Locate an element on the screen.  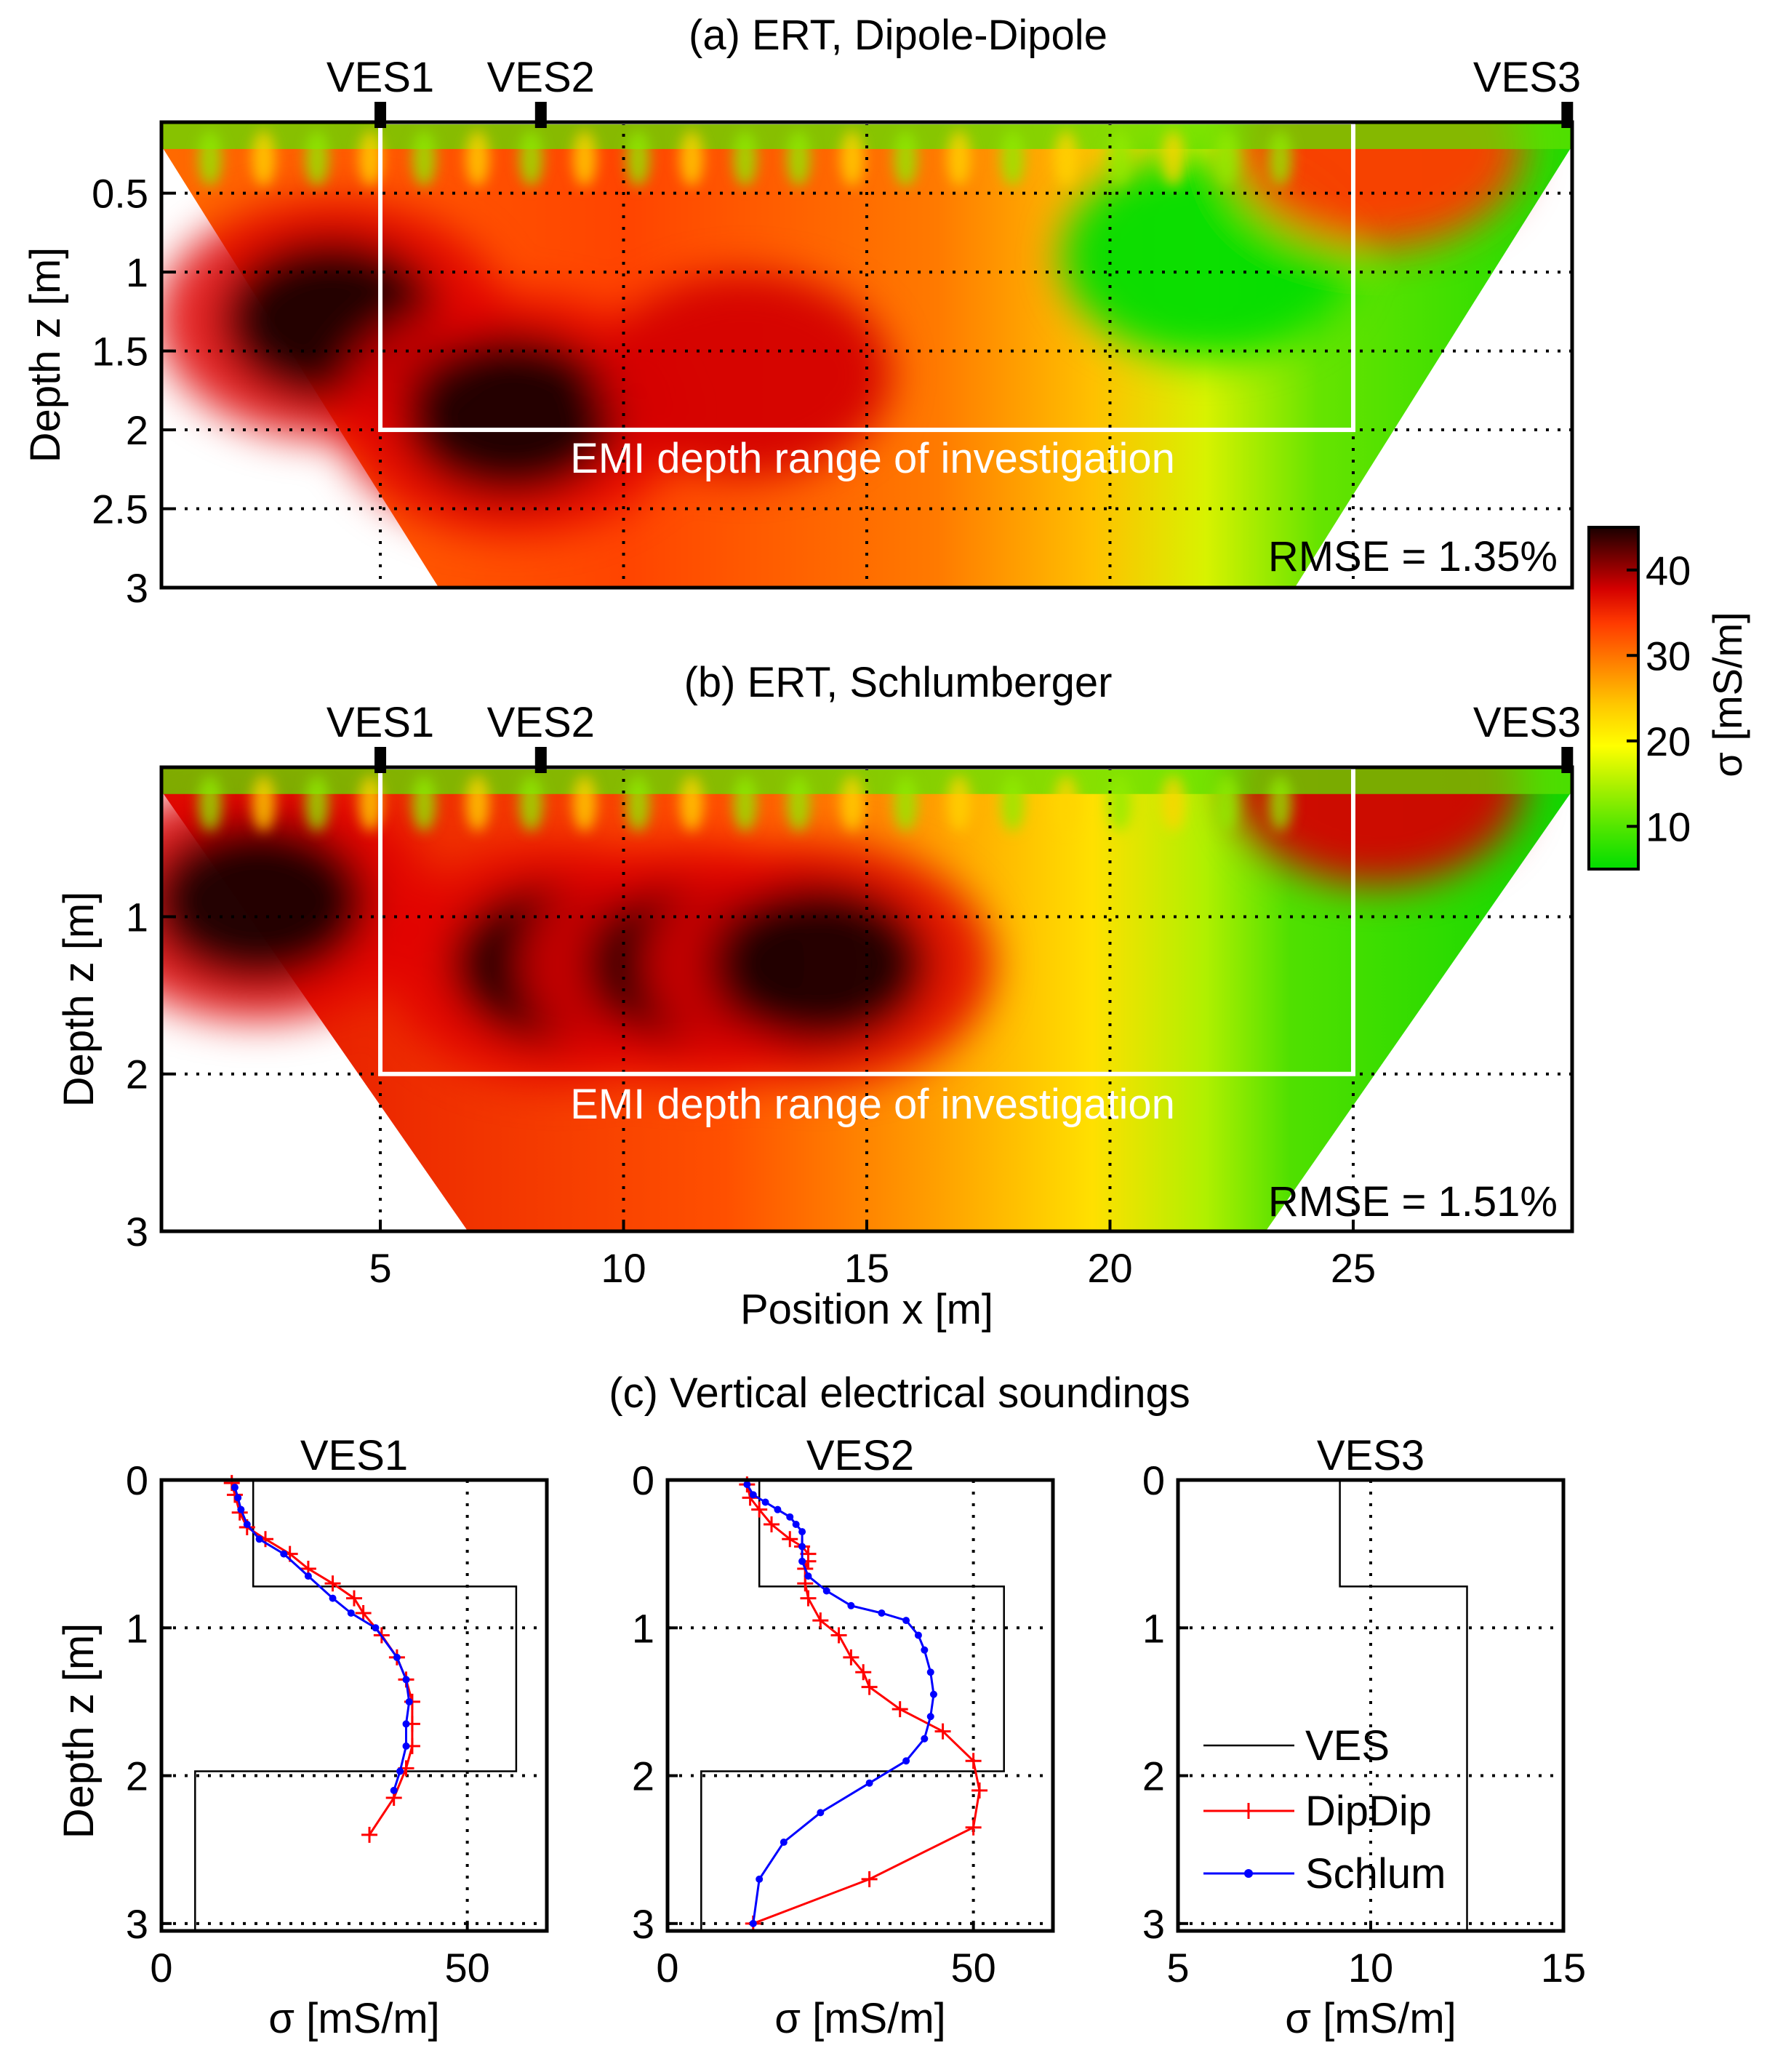
y-tick-label: 1 is located at coordinates (1153, 1628).